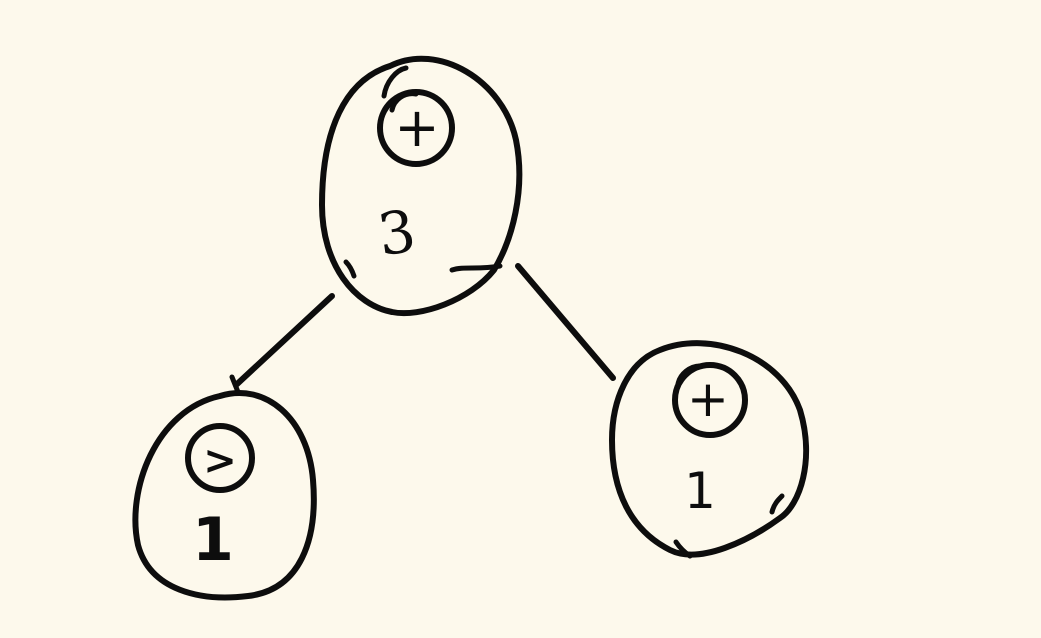  I want to click on node-right-child: + 1, so click(709, 449).